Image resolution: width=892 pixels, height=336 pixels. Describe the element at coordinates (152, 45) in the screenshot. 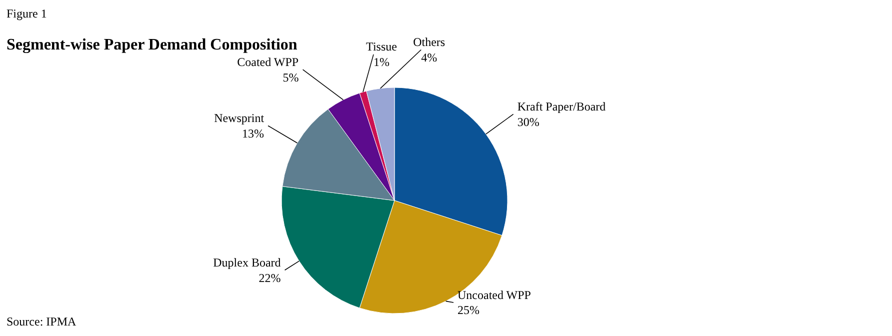

I see `chart-title: Segment-wise Paper Demand Composition` at that location.